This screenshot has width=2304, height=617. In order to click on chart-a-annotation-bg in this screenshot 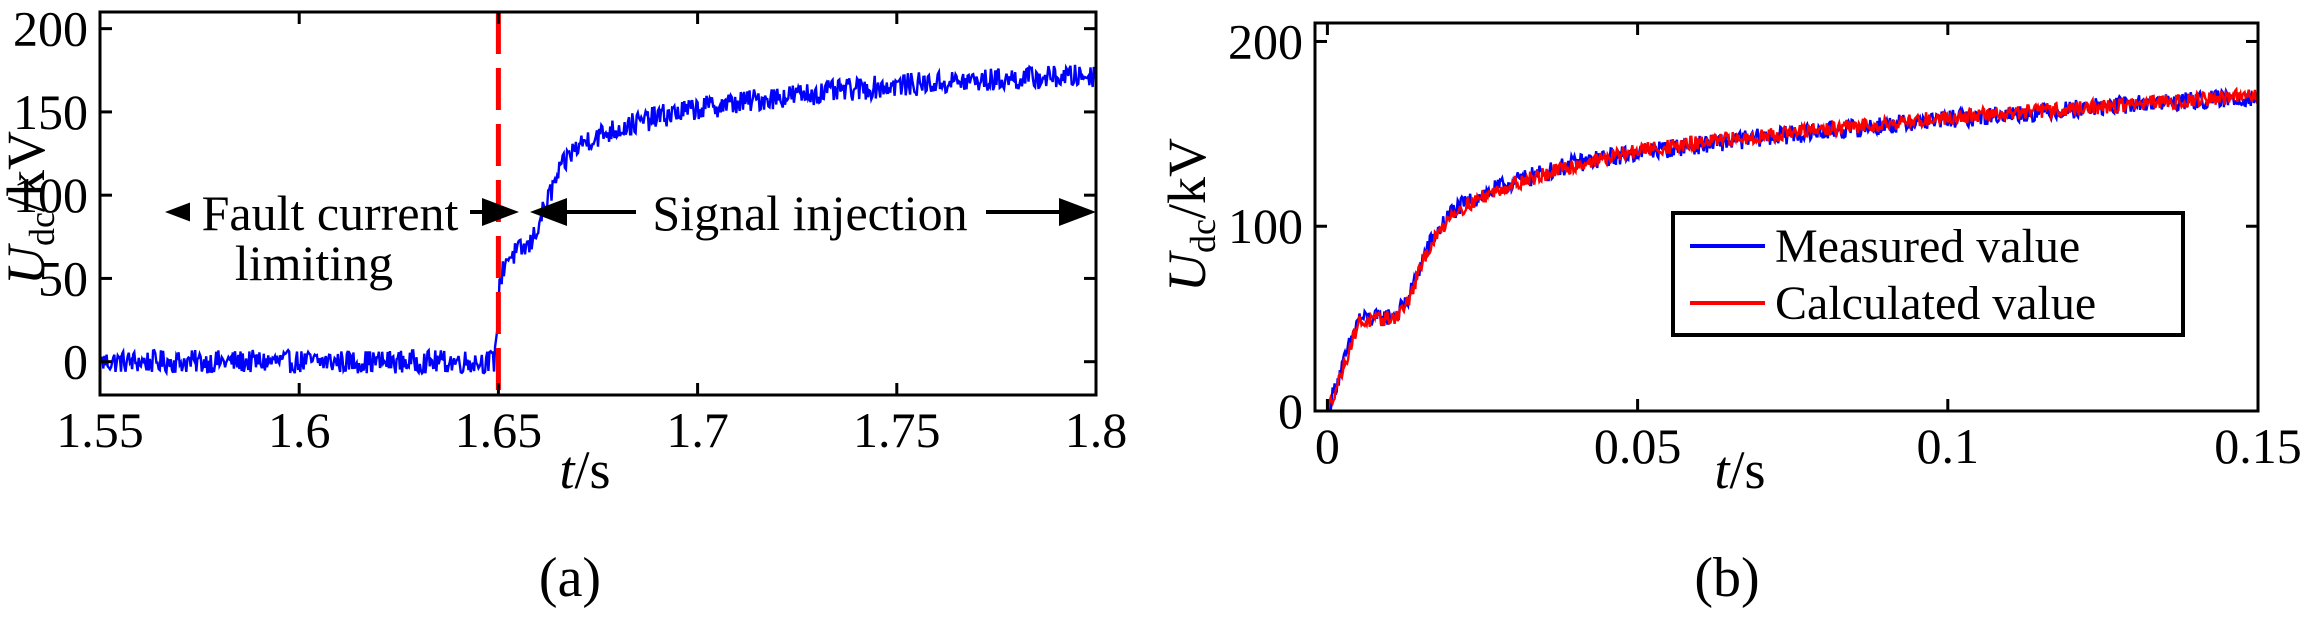, I will do `click(330, 212)`.